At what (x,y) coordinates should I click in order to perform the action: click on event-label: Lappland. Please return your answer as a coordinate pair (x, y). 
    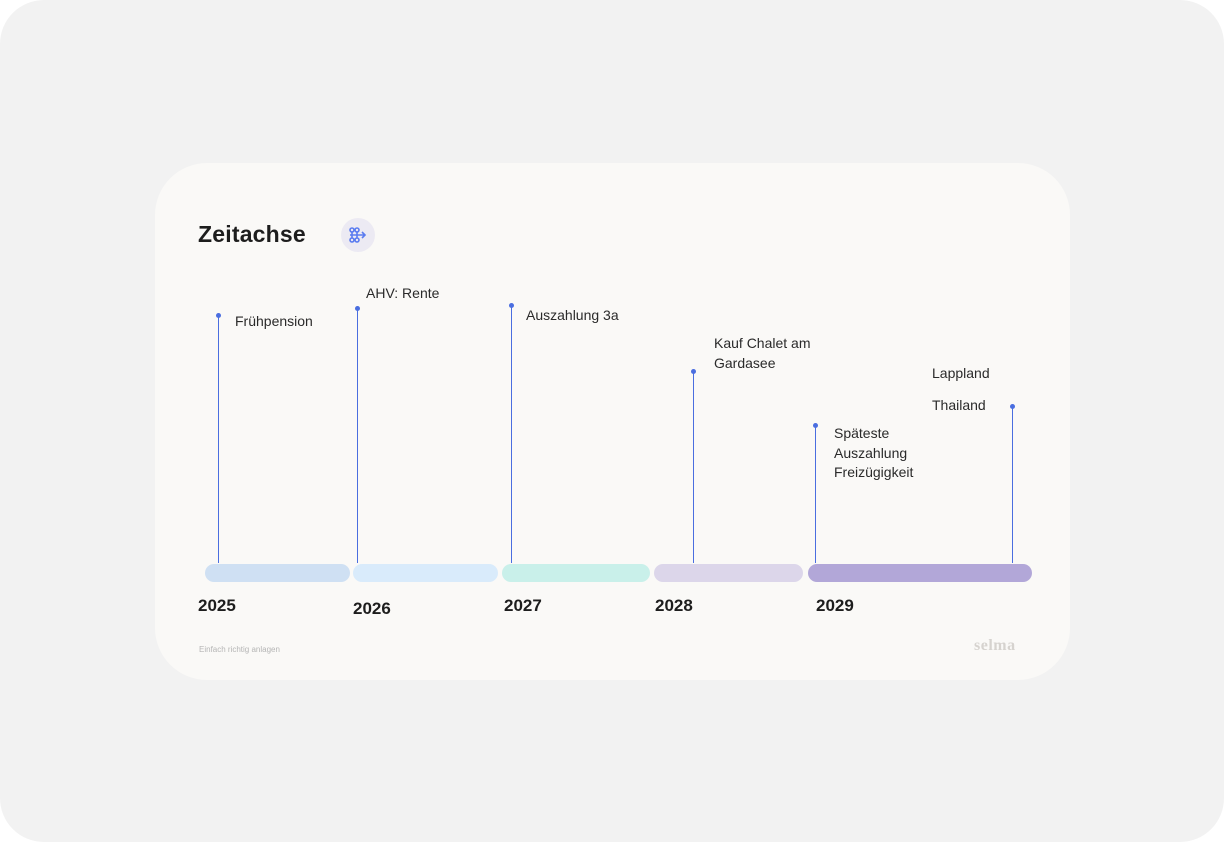
    Looking at the image, I should click on (961, 373).